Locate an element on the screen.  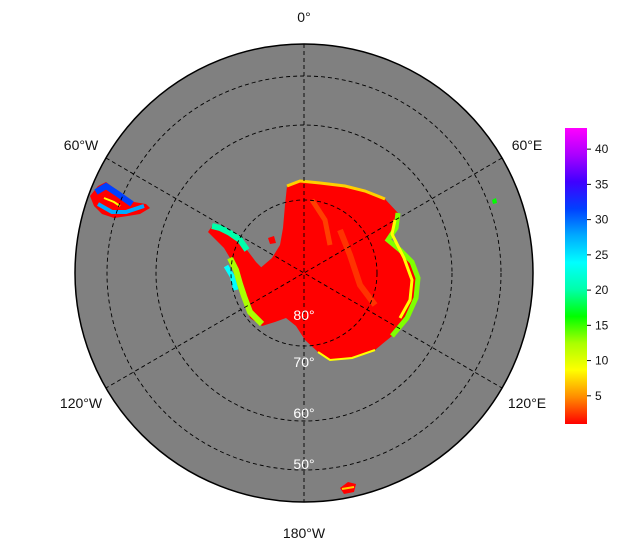
lat-label-70: 70° is located at coordinates (303, 362).